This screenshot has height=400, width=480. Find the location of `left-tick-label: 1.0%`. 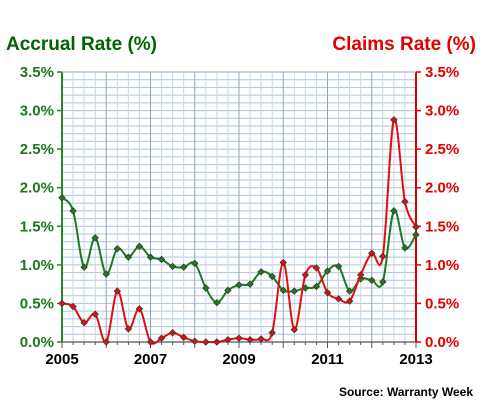

left-tick-label: 1.0% is located at coordinates (37, 265).